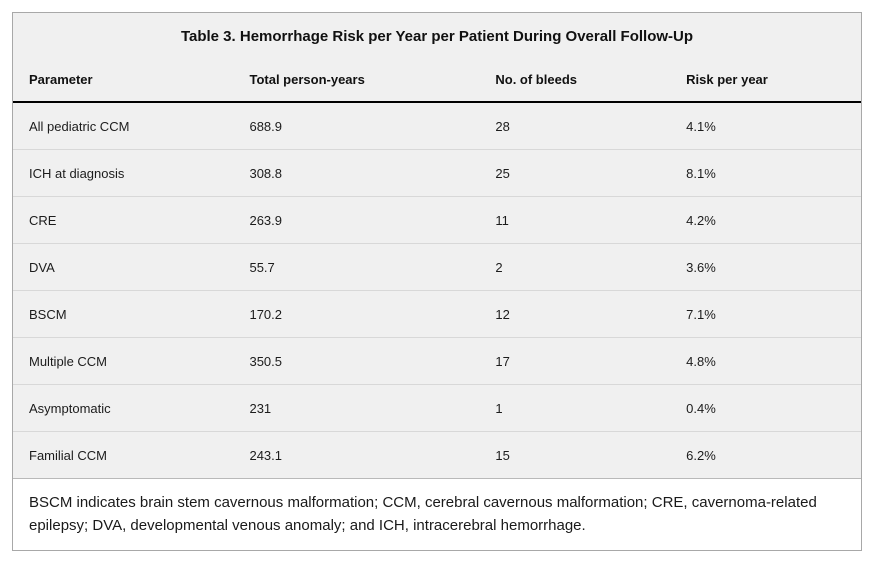  What do you see at coordinates (266, 361) in the screenshot?
I see `cell-person-years: 350.5` at bounding box center [266, 361].